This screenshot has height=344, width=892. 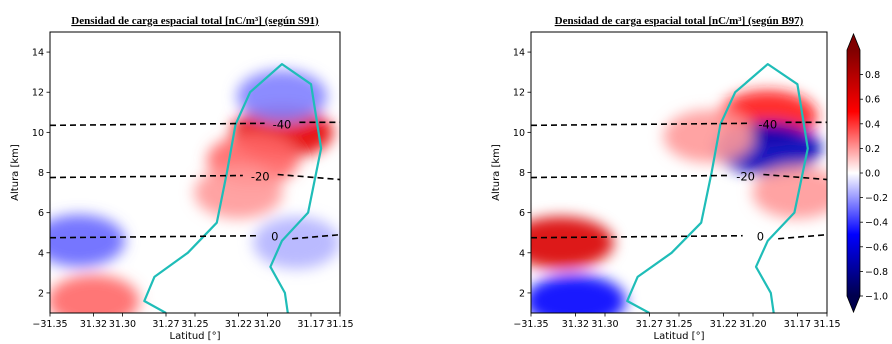 What do you see at coordinates (853, 42) in the screenshot?
I see `colorbar-extend-max` at bounding box center [853, 42].